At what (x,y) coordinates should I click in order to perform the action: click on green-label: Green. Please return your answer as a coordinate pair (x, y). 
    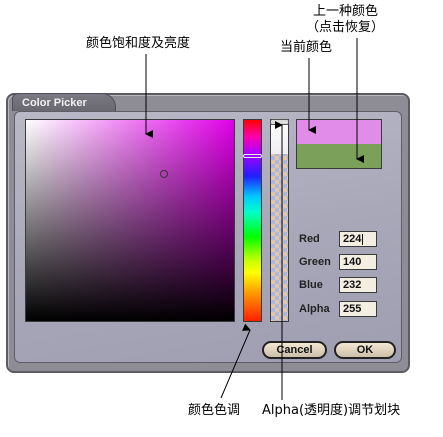
    Looking at the image, I should click on (315, 262).